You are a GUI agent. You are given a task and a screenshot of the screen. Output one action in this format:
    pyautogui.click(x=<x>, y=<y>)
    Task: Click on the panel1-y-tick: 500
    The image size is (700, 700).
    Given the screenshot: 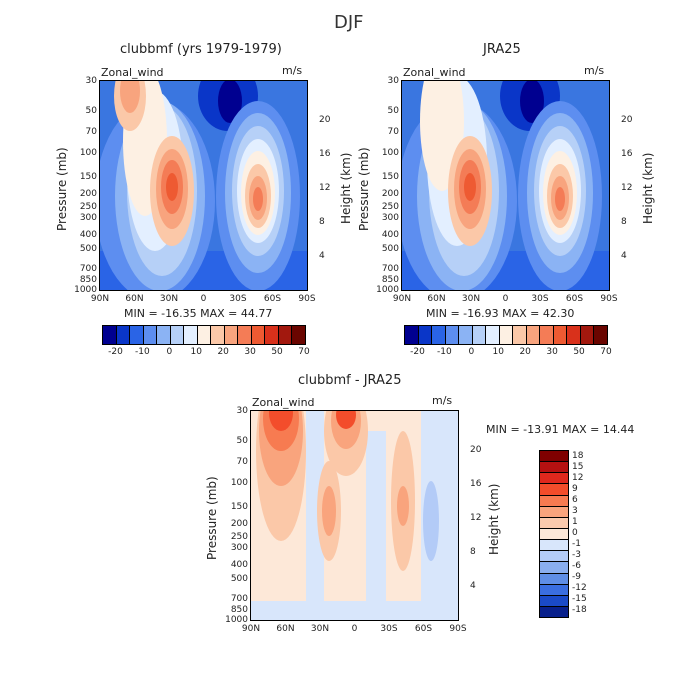 What is the action you would take?
    pyautogui.click(x=88, y=248)
    